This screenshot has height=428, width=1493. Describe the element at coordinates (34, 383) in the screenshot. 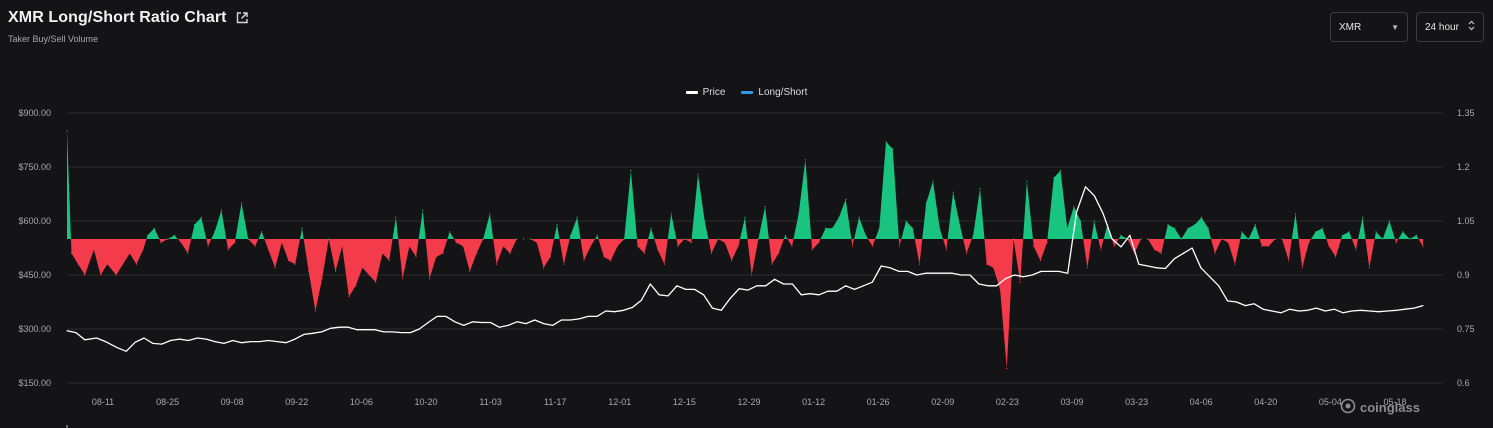

I see `left-tick-label: $150.00` at that location.